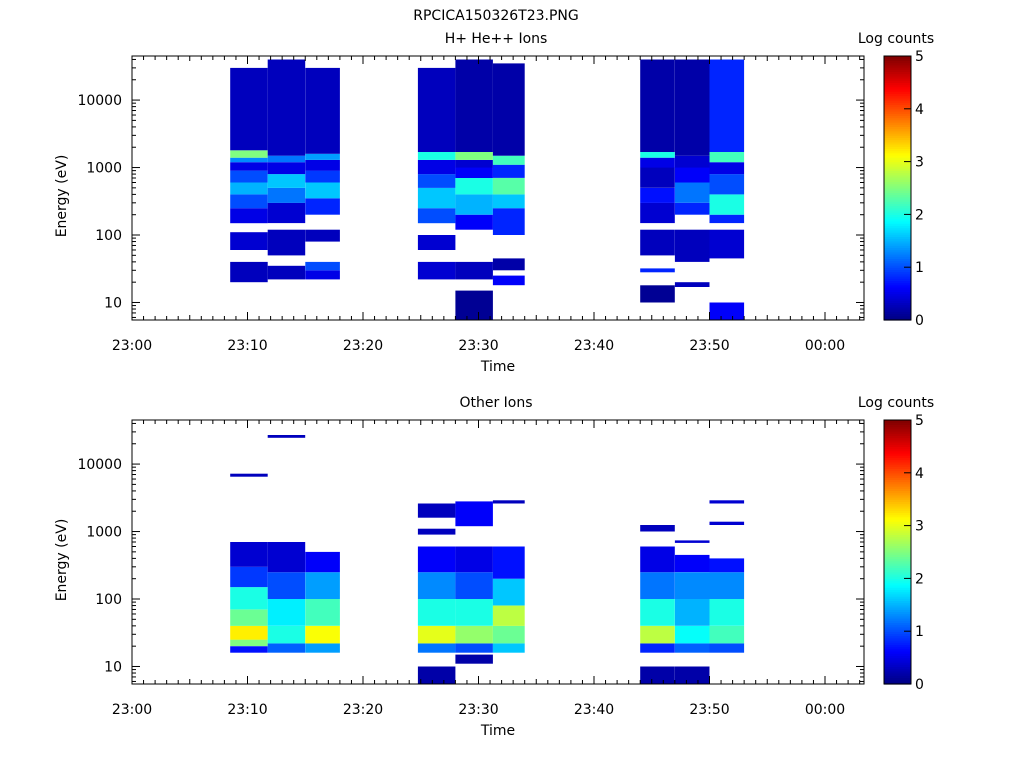 The width and height of the screenshot is (1024, 768). I want to click on colorbar-frame, so click(897, 552).